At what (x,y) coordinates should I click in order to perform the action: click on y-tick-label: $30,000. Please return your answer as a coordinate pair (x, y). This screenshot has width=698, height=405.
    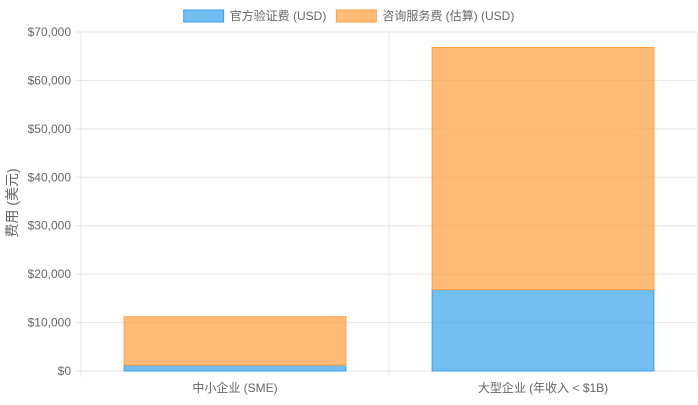
    Looking at the image, I should click on (50, 226).